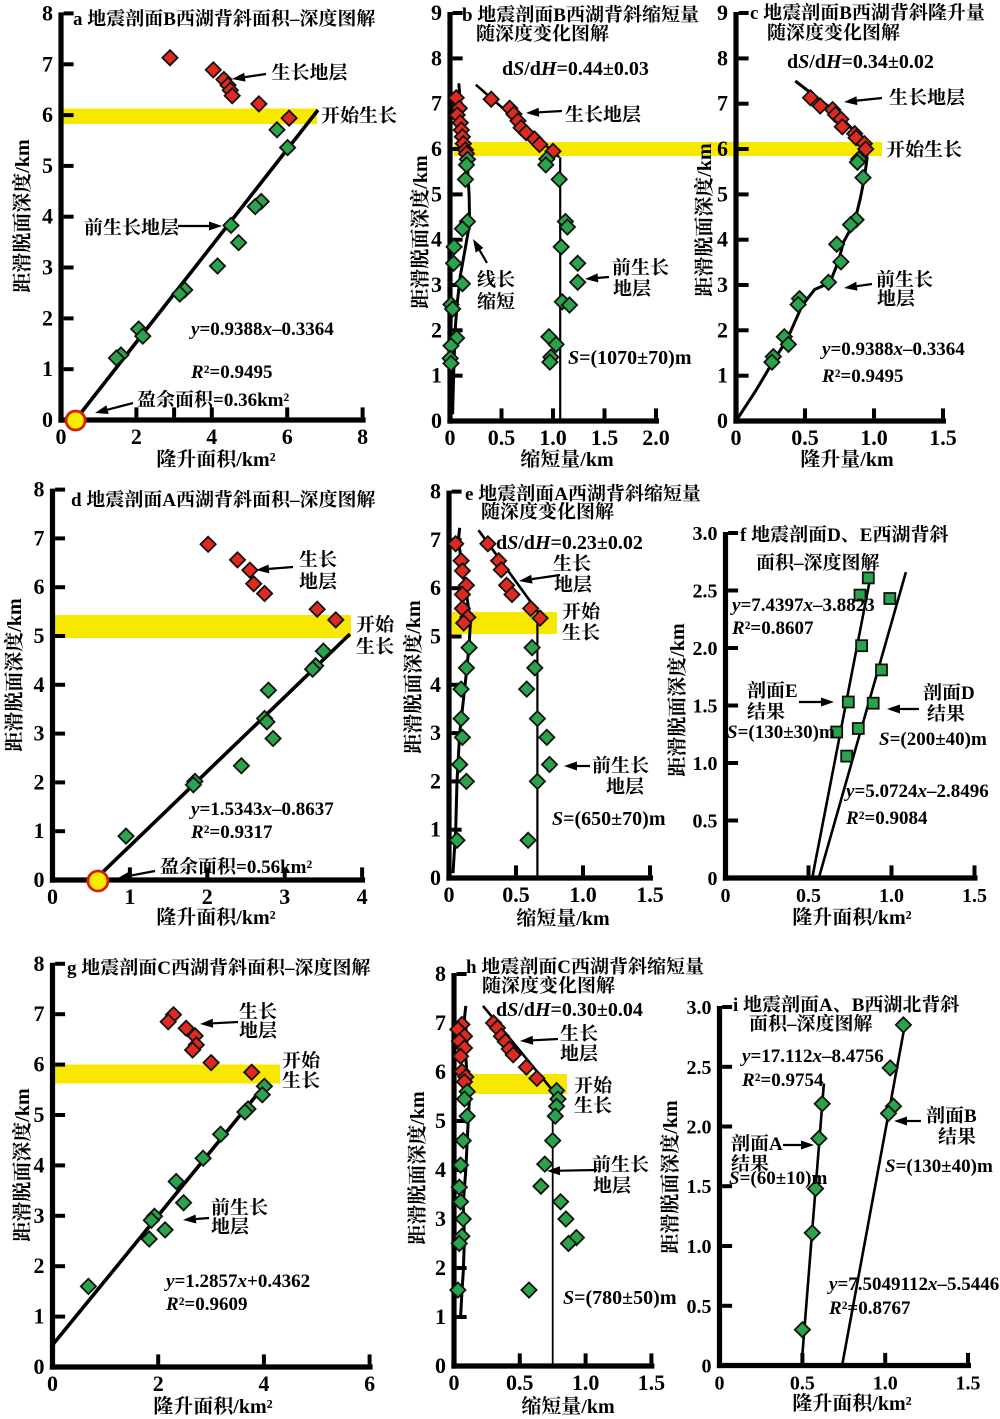 This screenshot has width=1000, height=1419. What do you see at coordinates (933, 739) in the screenshot?
I see `svg-text: S=(200±40)m` at bounding box center [933, 739].